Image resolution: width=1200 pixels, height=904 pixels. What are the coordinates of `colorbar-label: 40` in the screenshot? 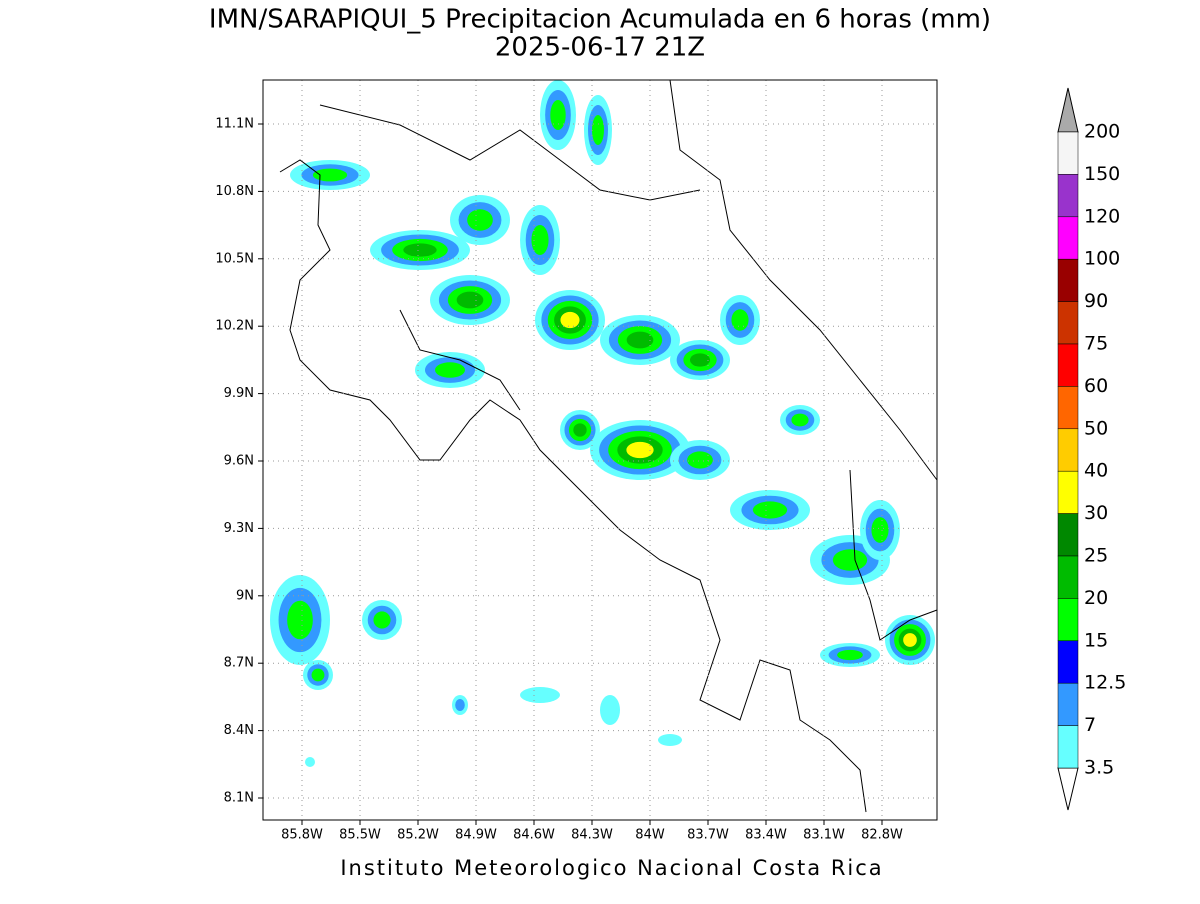 It's located at (1096, 471).